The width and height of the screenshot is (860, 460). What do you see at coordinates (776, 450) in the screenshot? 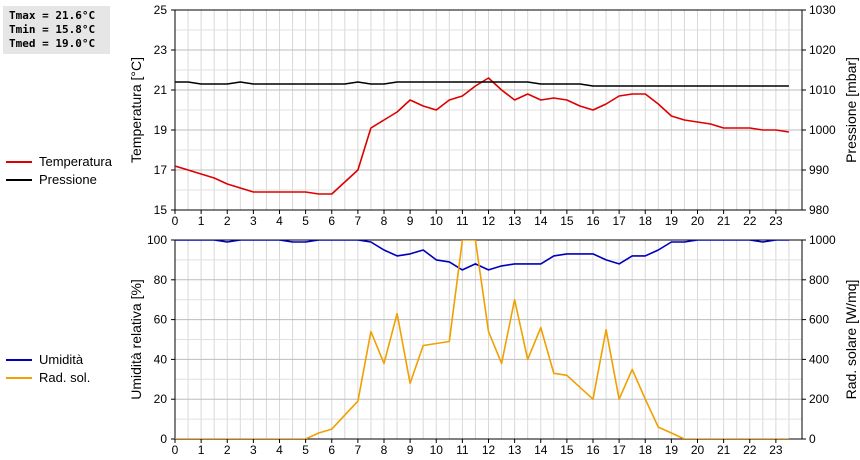
I see `humidity-radiation-x-tick-label: 23` at bounding box center [776, 450].